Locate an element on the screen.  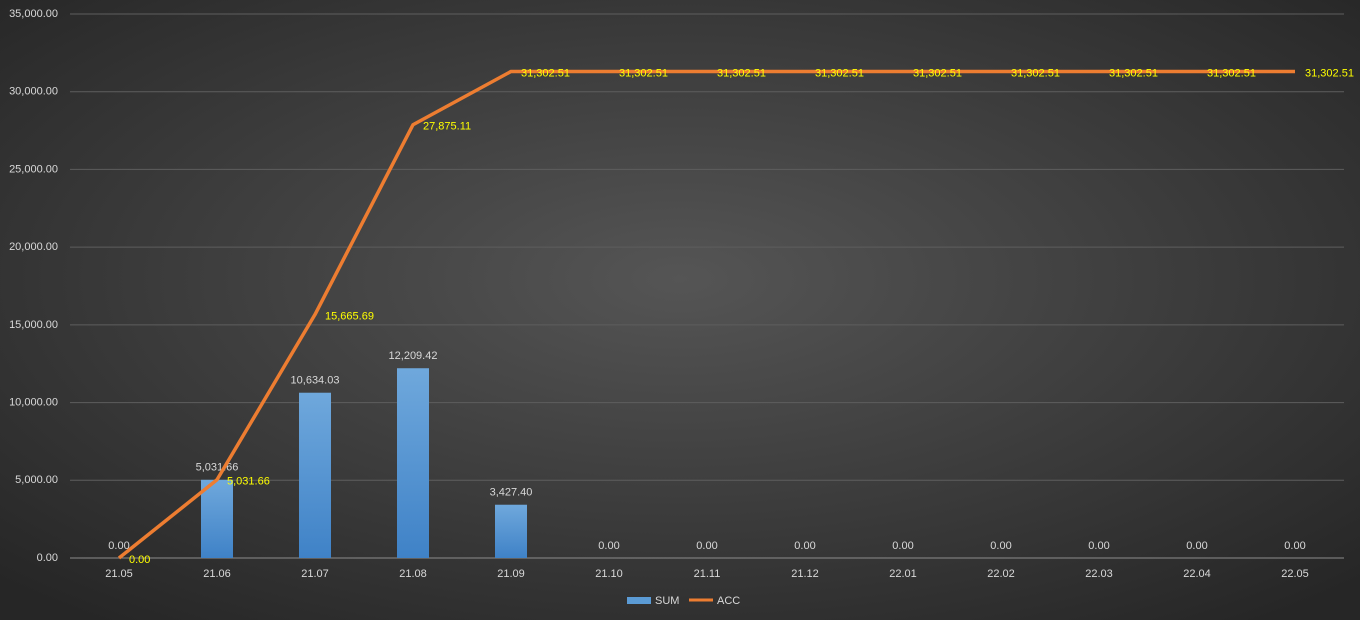
legend-label: ACC is located at coordinates (728, 601).